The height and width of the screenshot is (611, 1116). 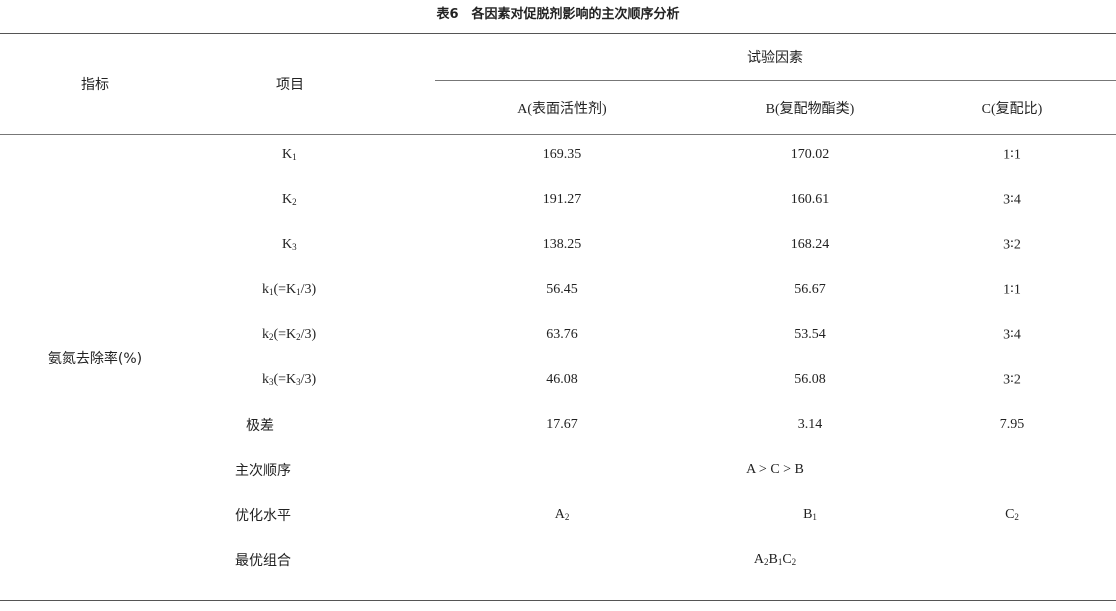 I want to click on cell-factor-a: A2, so click(x=562, y=514).